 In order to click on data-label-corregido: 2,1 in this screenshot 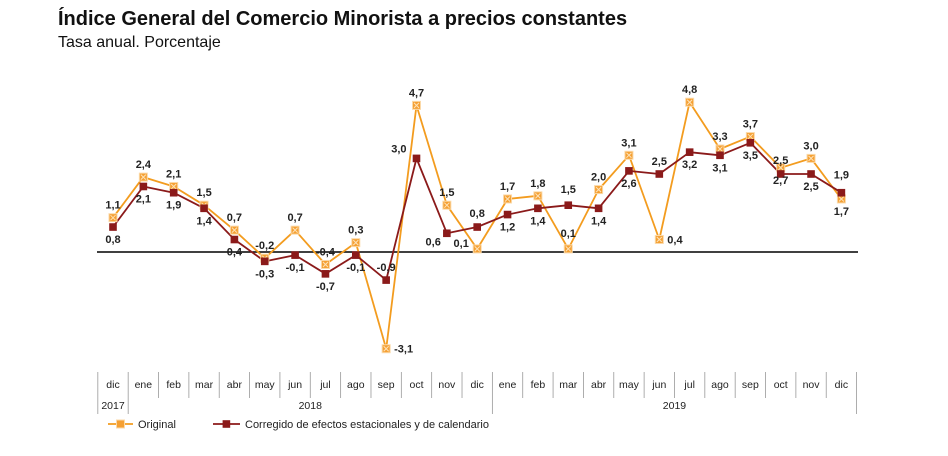, I will do `click(143, 199)`.